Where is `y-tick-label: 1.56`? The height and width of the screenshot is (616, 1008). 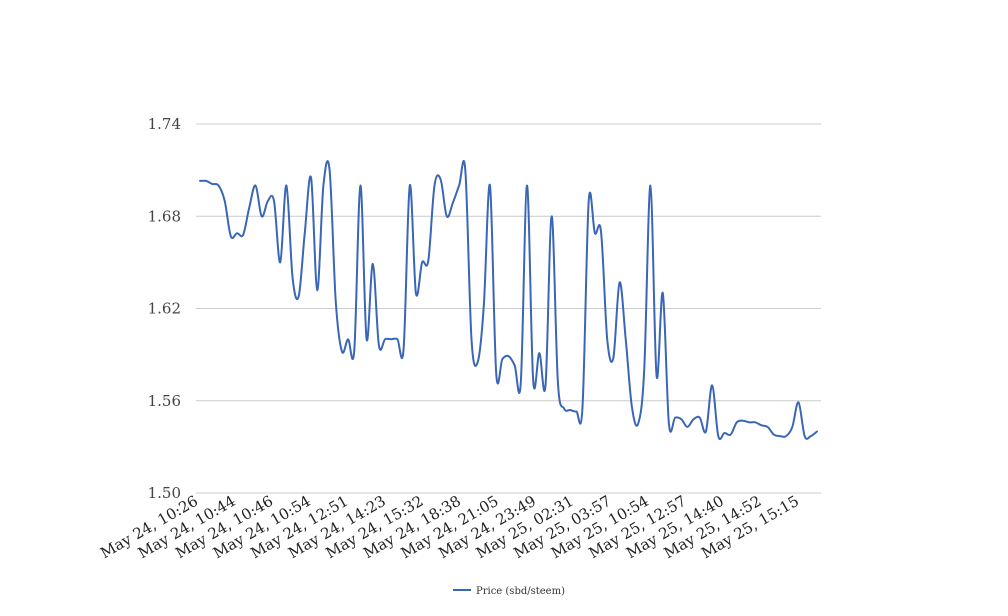 y-tick-label: 1.56 is located at coordinates (164, 401).